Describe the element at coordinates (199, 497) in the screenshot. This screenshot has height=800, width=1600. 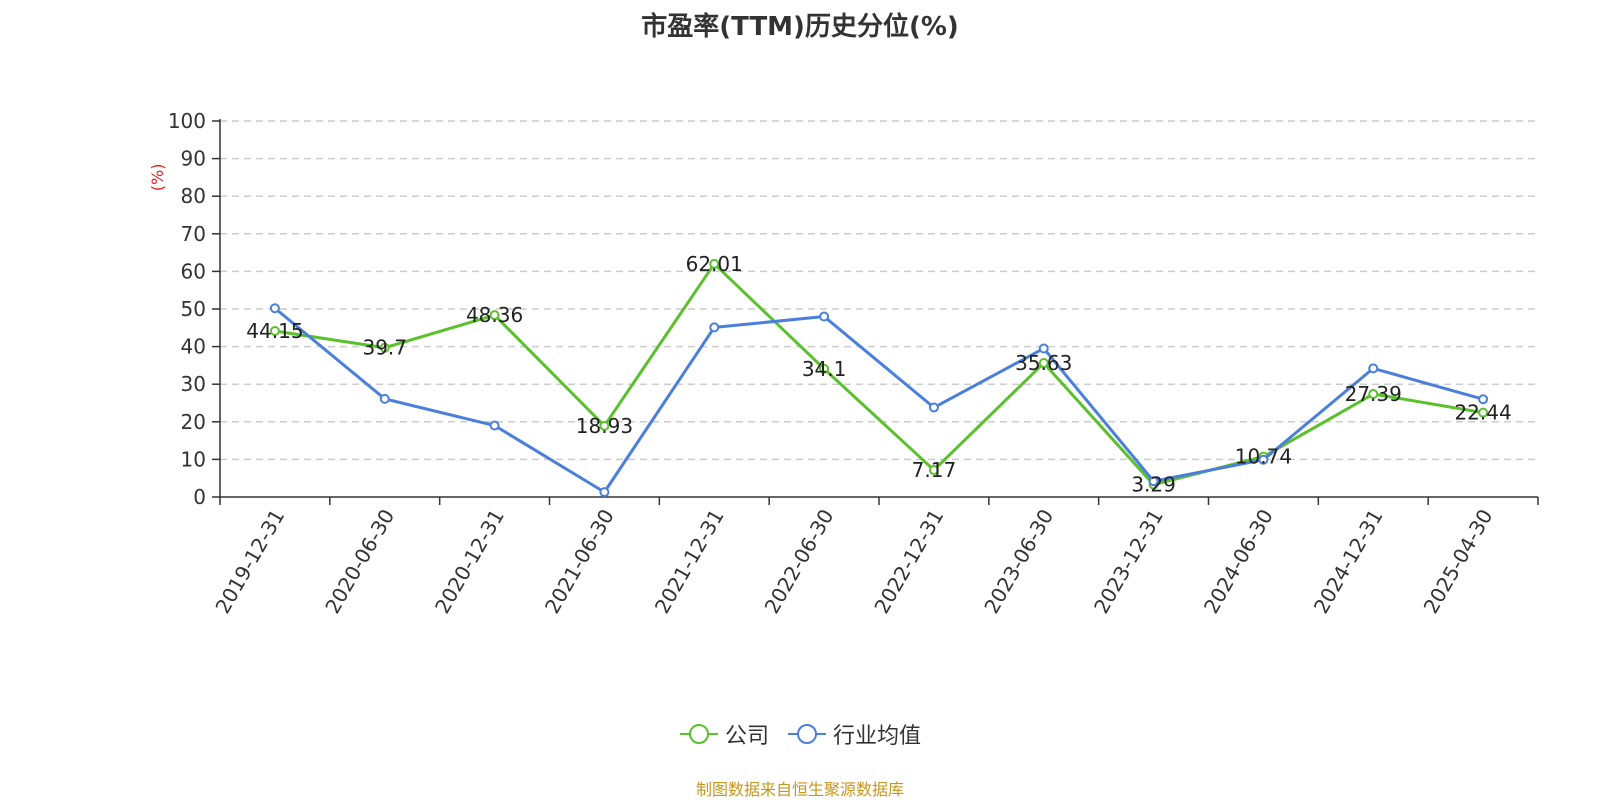
I see `y-tick-label: 0` at that location.